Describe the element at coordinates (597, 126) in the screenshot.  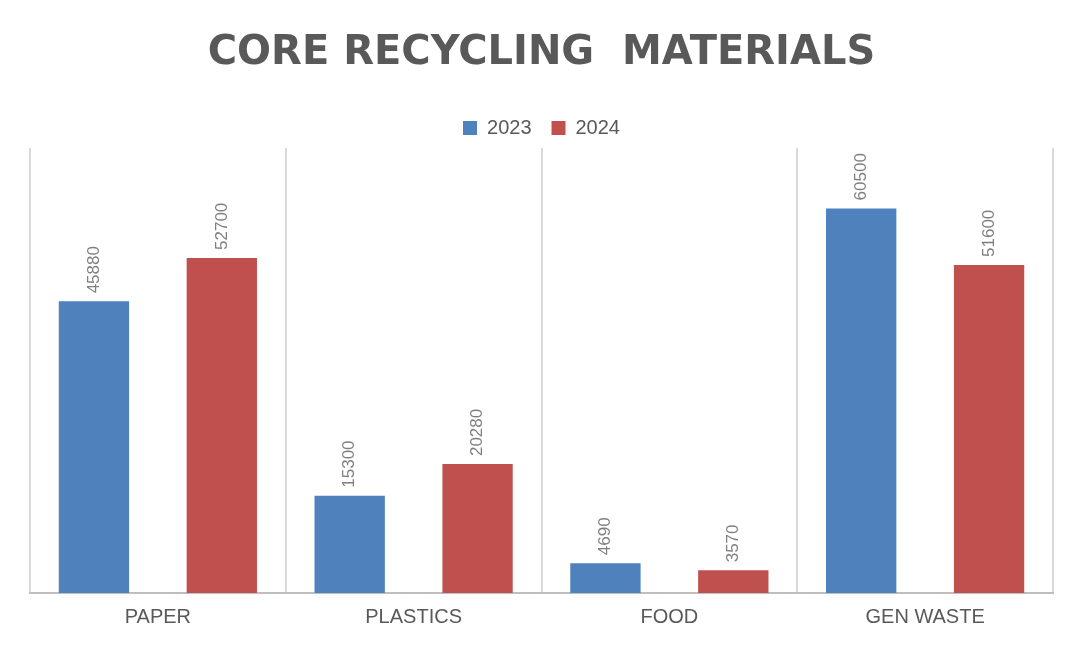
I see `legend-label: 2024` at that location.